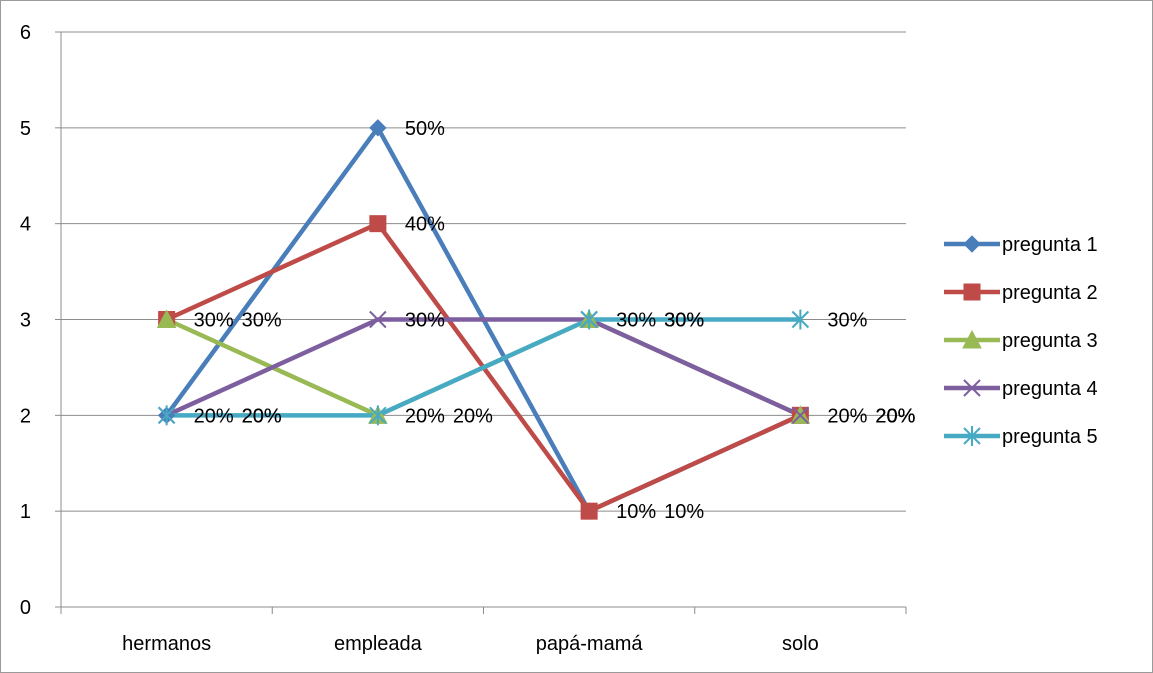 This screenshot has height=673, width=1153. I want to click on data-label-s2: 30%, so click(214, 321).